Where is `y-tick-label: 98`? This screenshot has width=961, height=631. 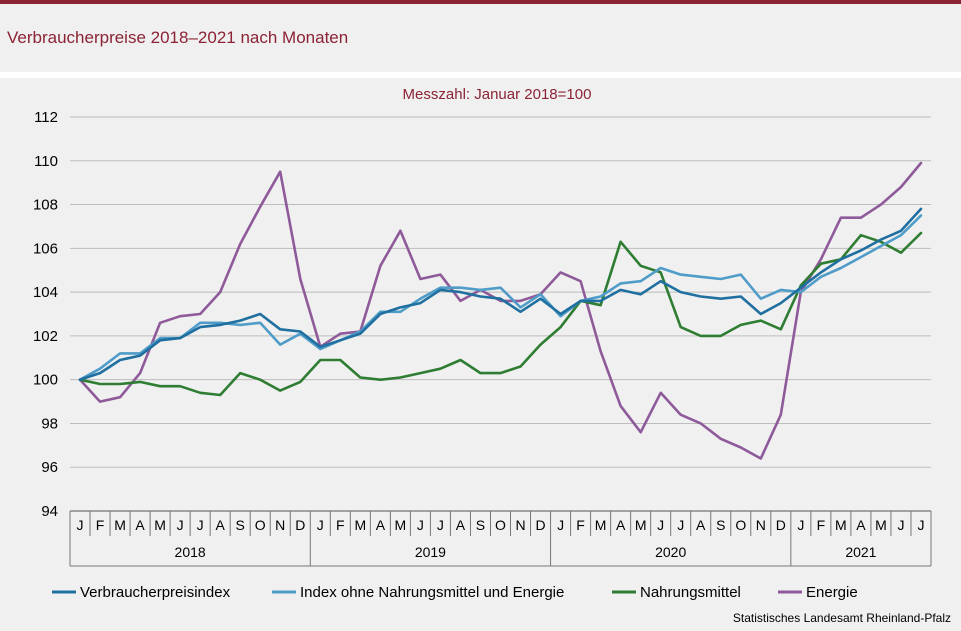
y-tick-label: 98 is located at coordinates (49, 423).